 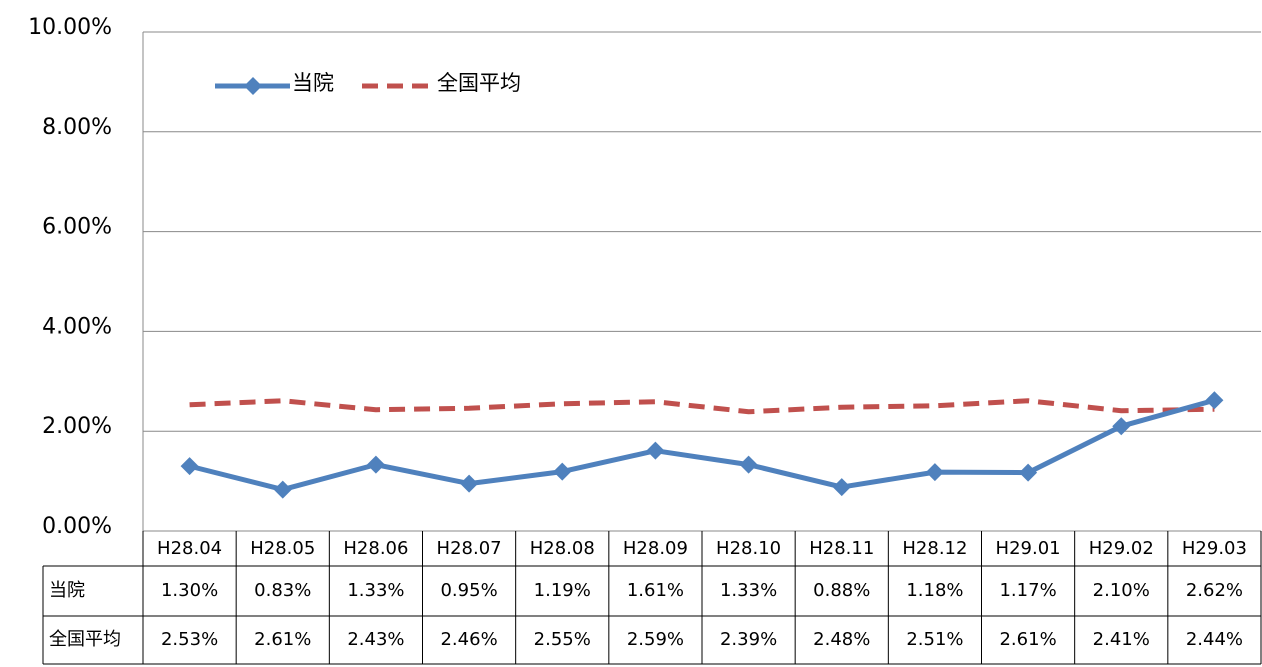 What do you see at coordinates (841, 548) in the screenshot?
I see `x-tick-label: H28.11` at bounding box center [841, 548].